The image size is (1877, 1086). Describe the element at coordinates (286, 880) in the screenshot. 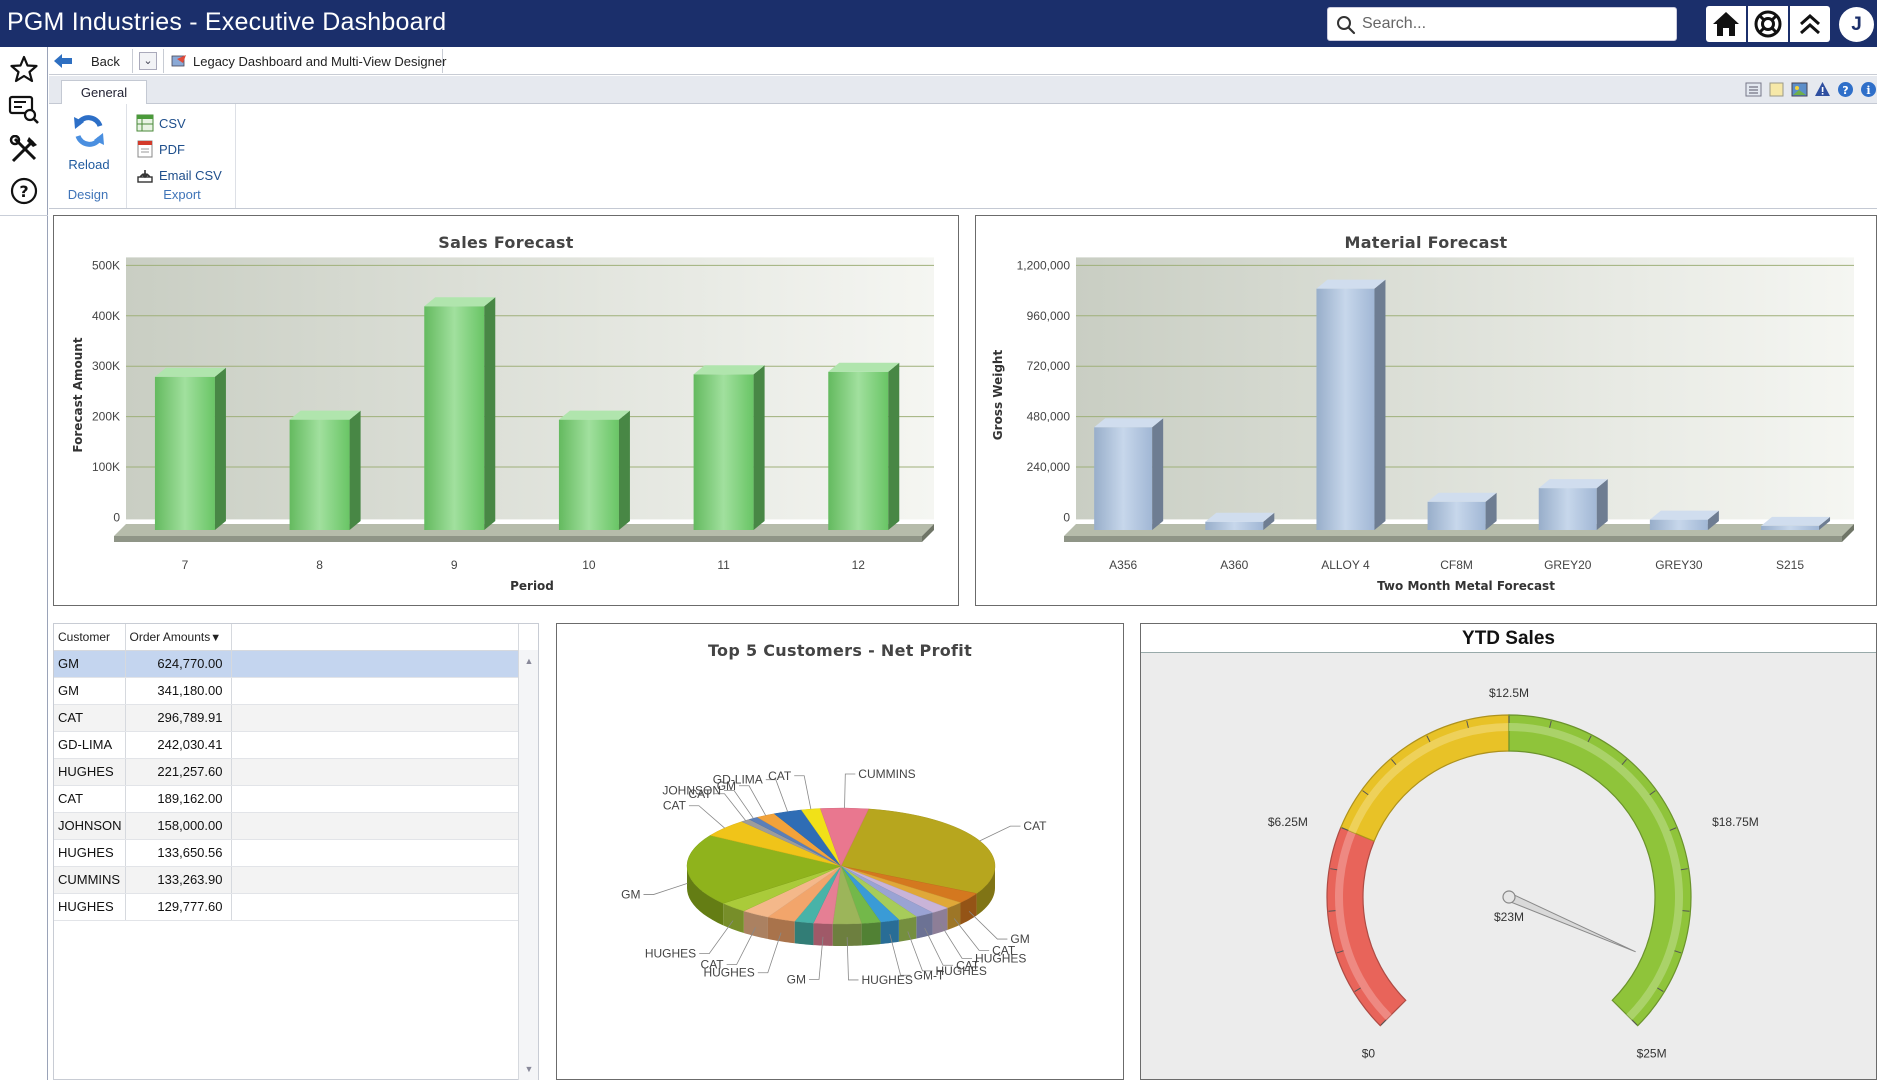

I see `table-row: CUMMINS 133,263.90` at that location.